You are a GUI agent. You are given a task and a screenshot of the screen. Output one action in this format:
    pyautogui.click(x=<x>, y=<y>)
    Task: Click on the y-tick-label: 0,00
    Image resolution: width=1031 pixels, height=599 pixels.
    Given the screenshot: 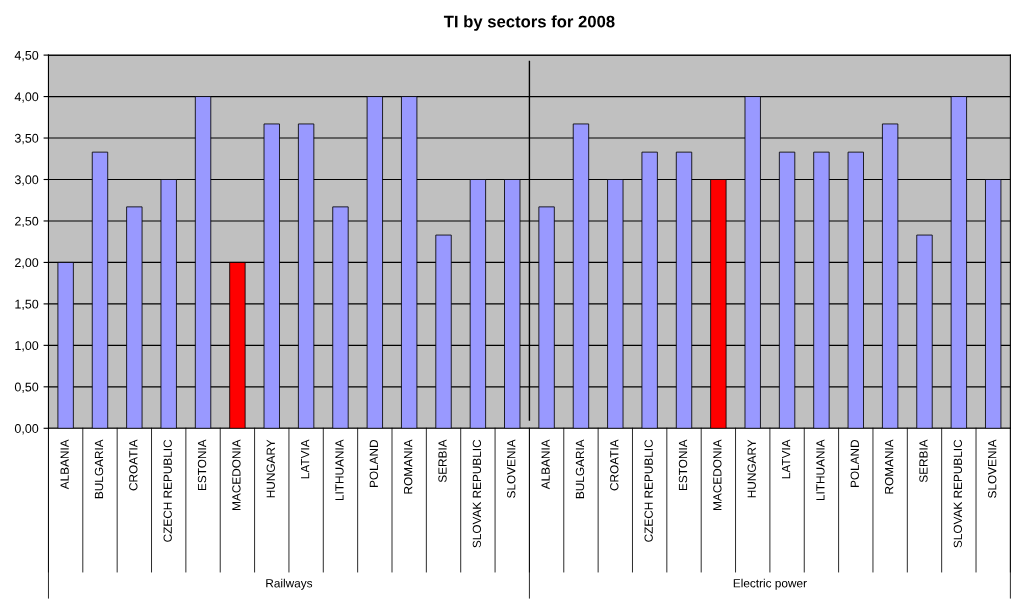 What is the action you would take?
    pyautogui.click(x=26, y=429)
    